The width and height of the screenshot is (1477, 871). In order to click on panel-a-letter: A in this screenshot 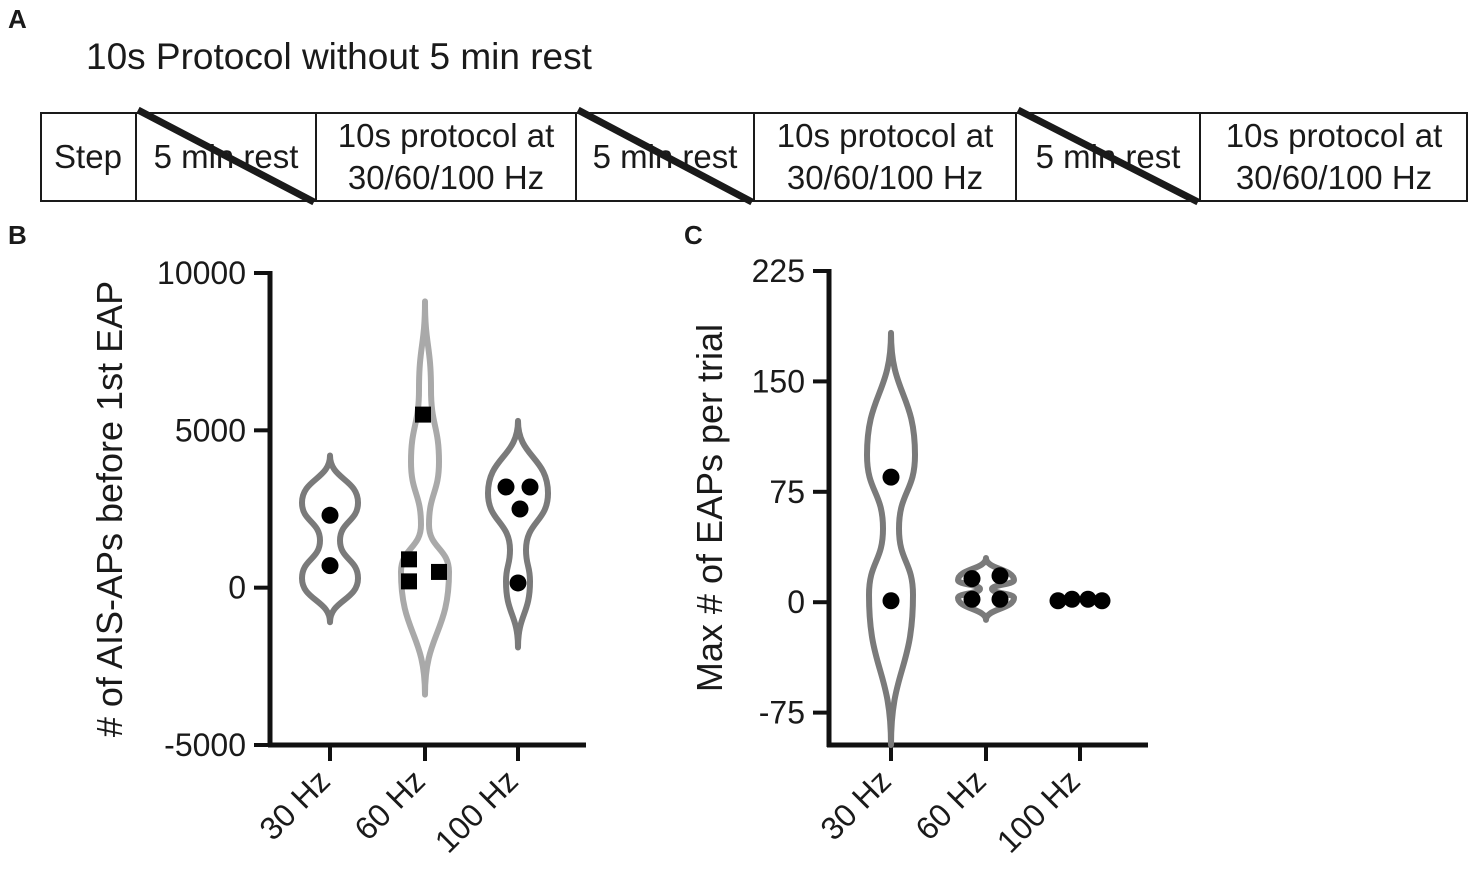, I will do `click(17, 19)`.